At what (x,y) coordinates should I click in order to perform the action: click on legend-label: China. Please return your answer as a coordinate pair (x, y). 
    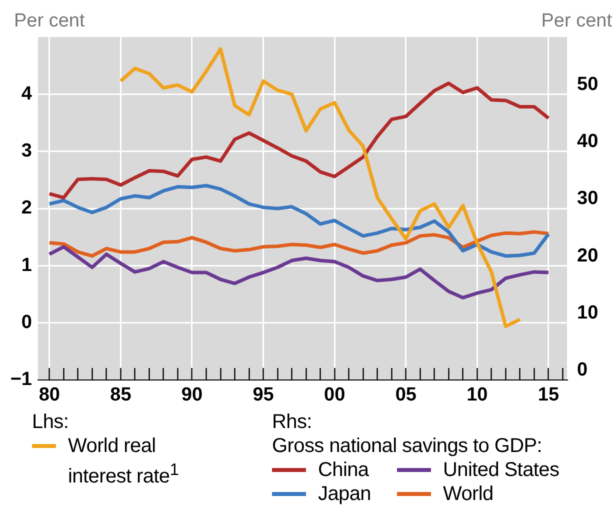
    Looking at the image, I should click on (343, 470).